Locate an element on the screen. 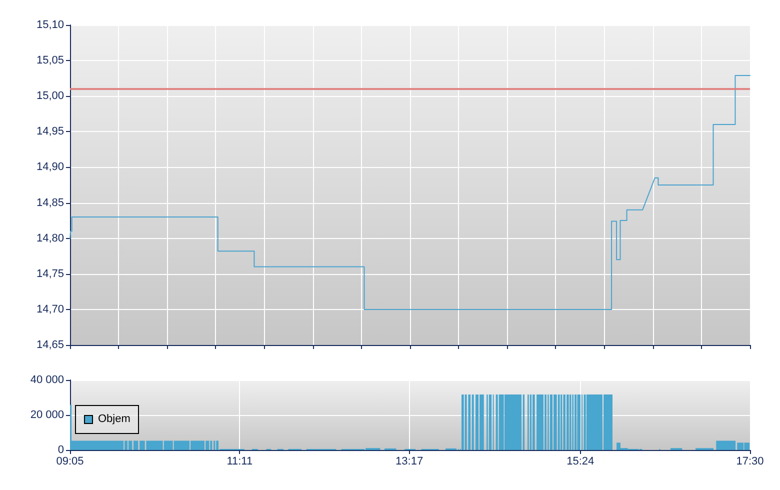  y-tick-label: 14,85 is located at coordinates (50, 202).